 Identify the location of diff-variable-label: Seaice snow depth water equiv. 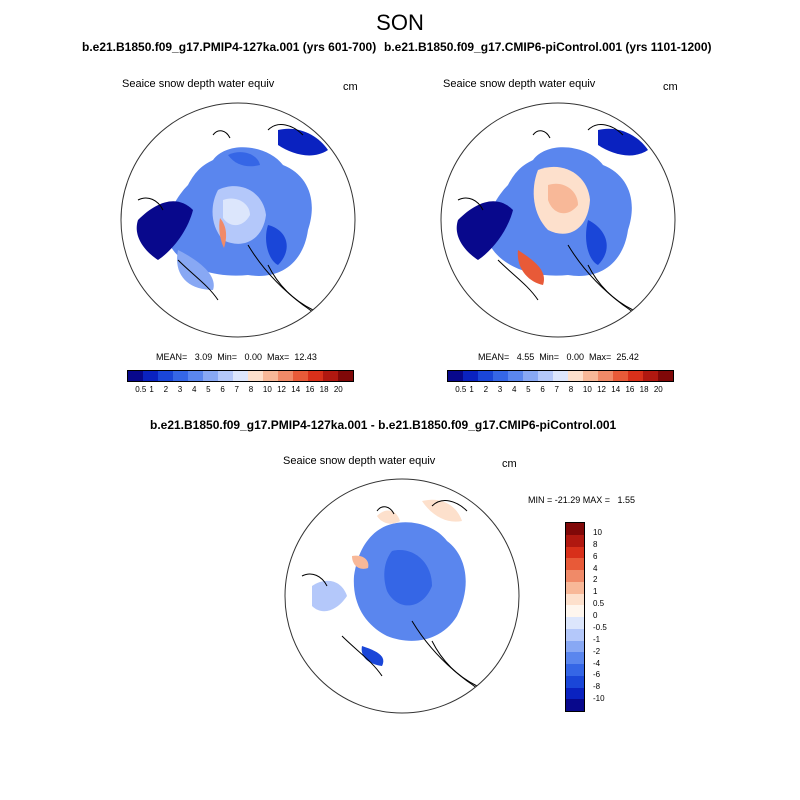
(359, 461).